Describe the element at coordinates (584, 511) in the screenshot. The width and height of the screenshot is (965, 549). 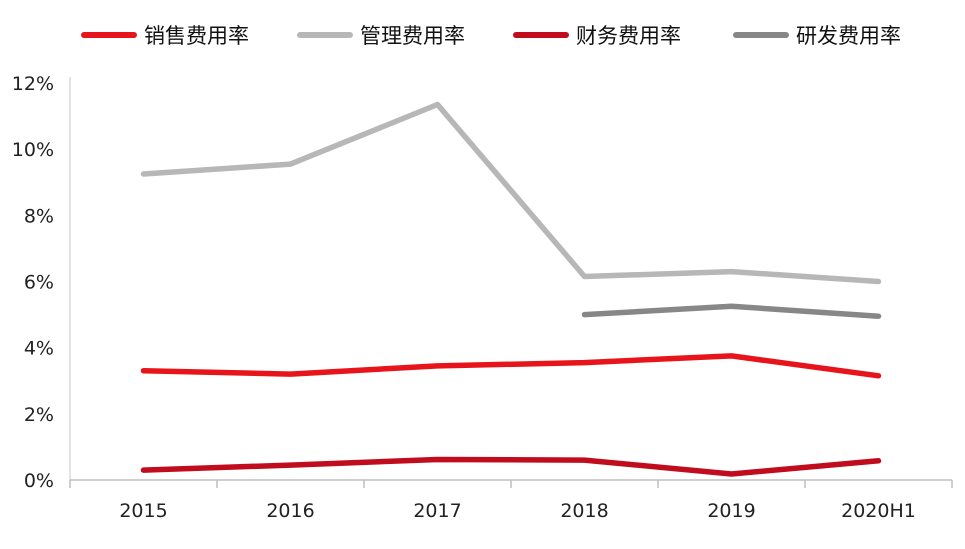
I see `x-tick-label: 2018` at that location.